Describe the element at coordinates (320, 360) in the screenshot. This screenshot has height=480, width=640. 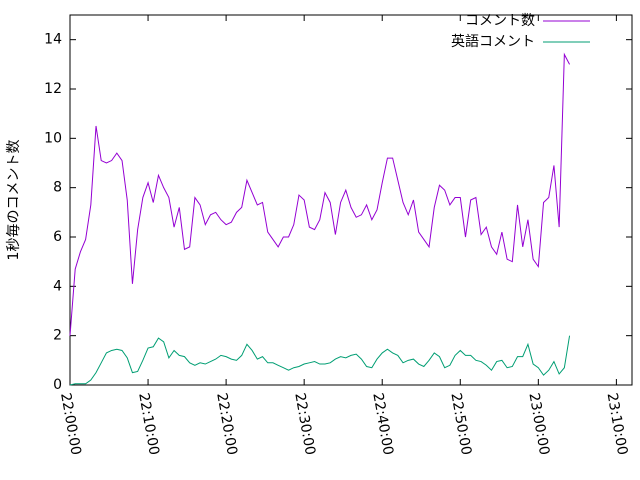
I see `series-line` at that location.